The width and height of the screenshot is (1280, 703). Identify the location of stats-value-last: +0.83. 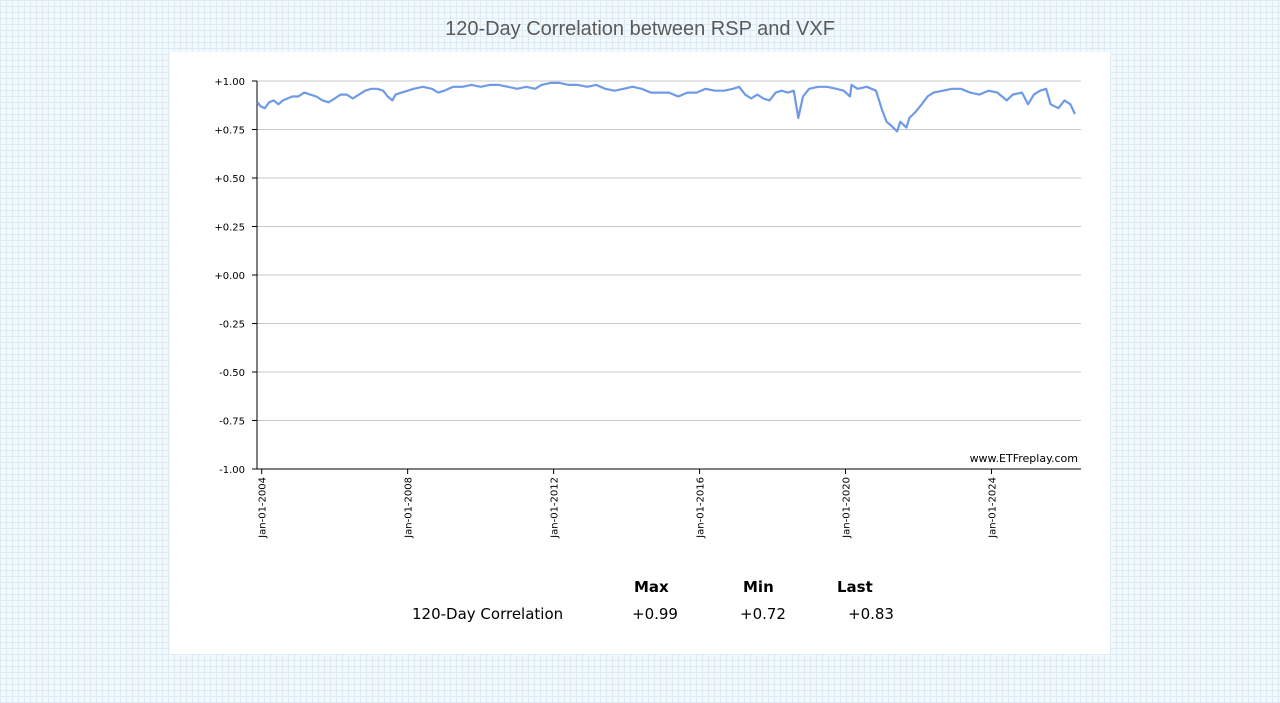
(871, 614).